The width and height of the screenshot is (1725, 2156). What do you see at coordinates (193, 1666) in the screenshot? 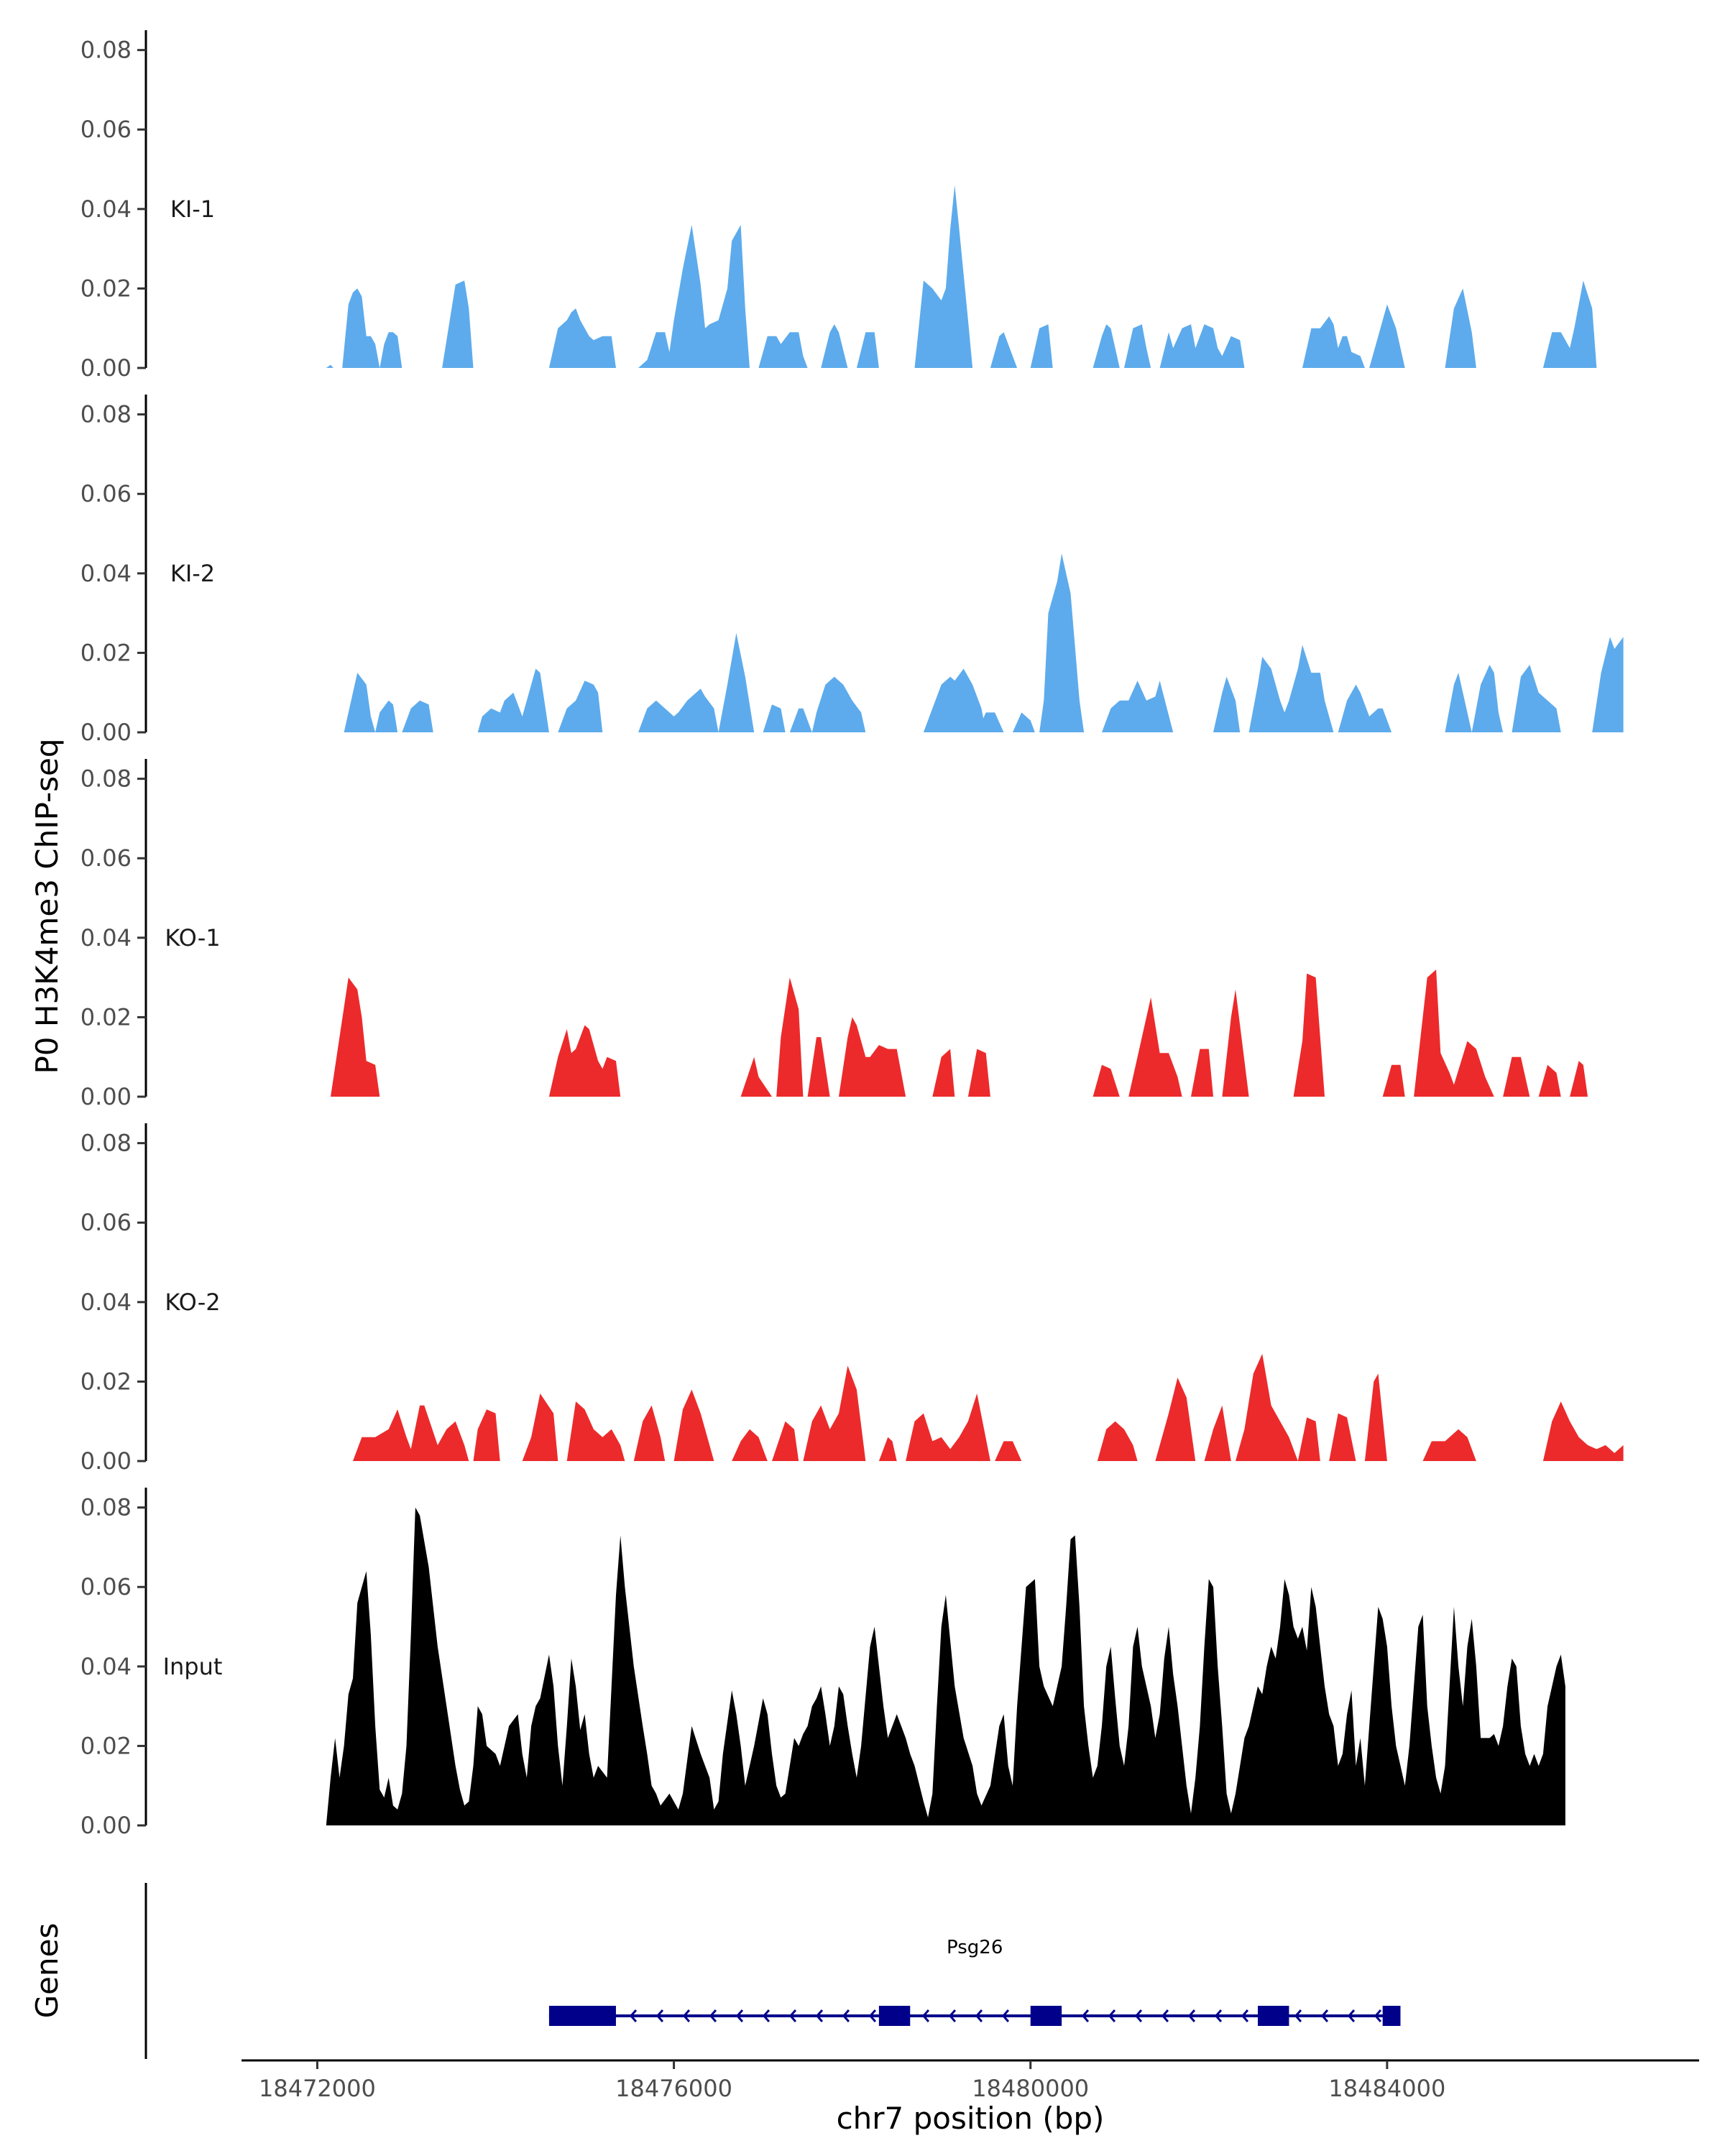
I see `track-label-input: Input` at bounding box center [193, 1666].